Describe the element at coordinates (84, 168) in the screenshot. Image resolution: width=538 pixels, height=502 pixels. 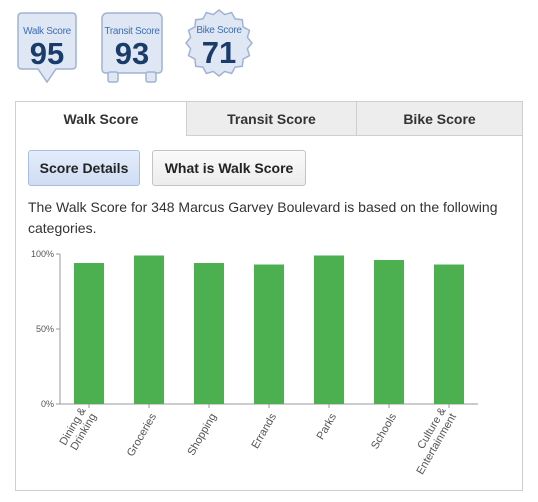
I see `score-details-button: Score Details` at that location.